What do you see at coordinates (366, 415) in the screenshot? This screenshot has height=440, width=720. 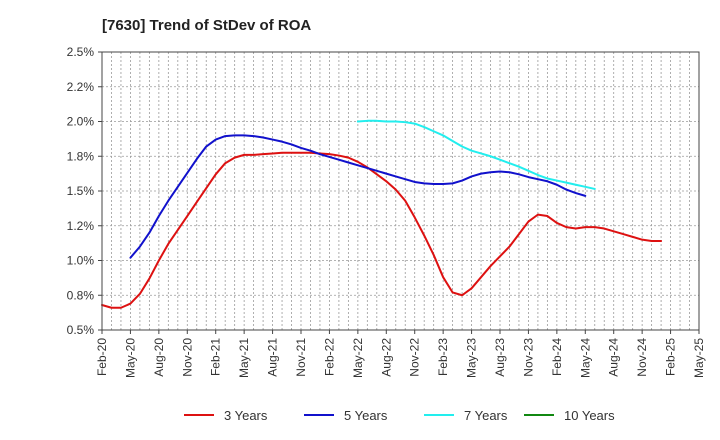 I see `legend-label: 5 Years` at bounding box center [366, 415].